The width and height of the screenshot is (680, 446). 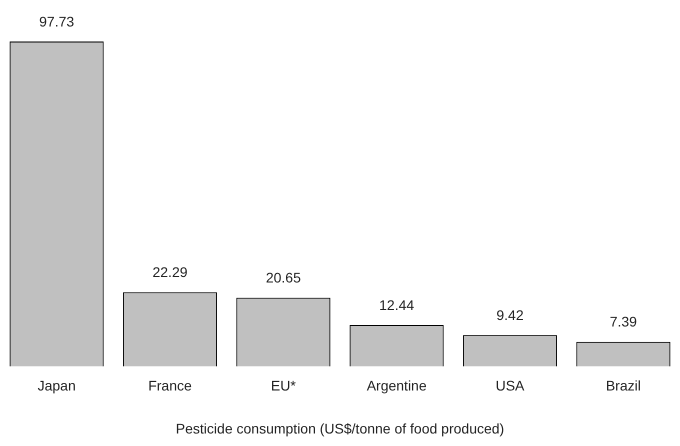 I want to click on x-tick-label: USA, so click(x=511, y=386).